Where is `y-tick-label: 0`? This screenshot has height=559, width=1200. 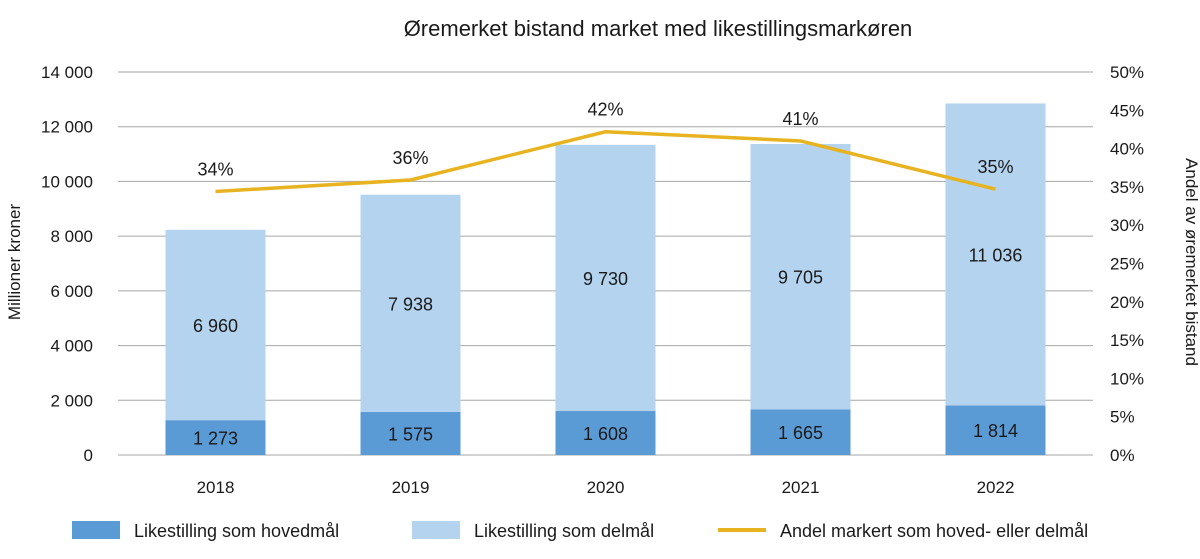 y-tick-label: 0 is located at coordinates (88, 455).